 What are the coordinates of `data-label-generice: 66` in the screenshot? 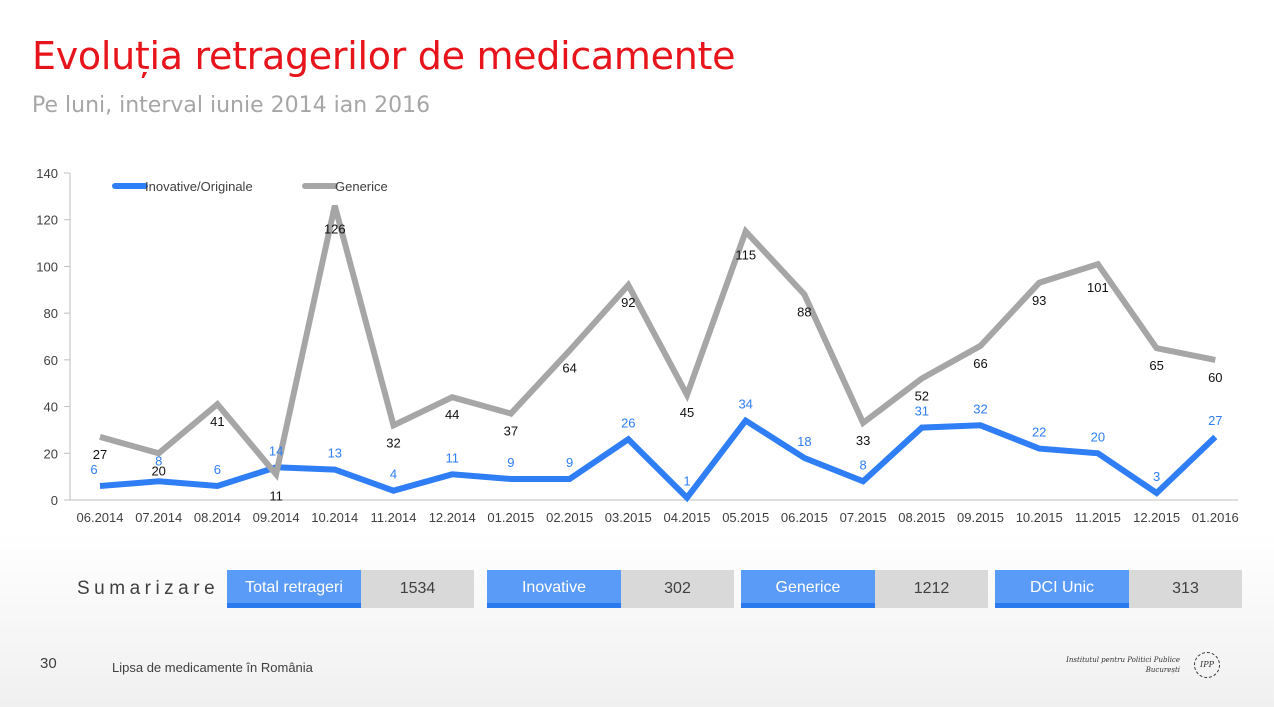 It's located at (980, 363).